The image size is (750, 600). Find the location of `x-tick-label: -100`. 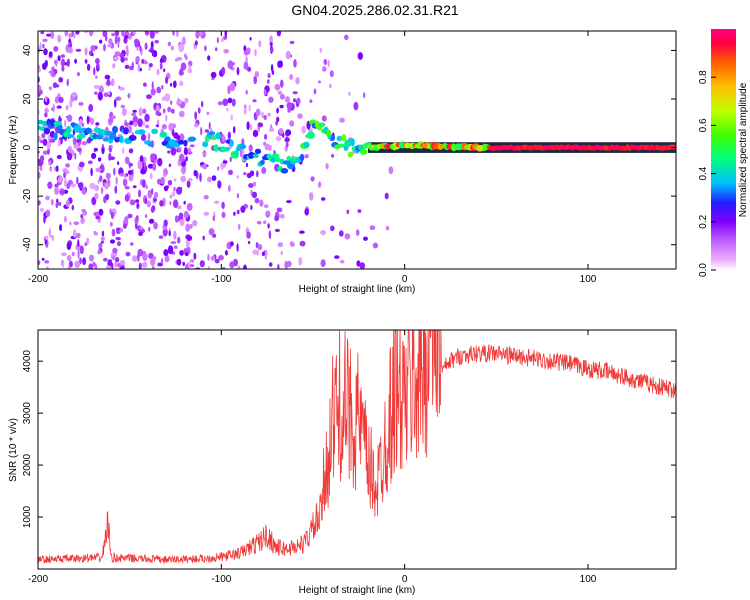

x-tick-label: -100 is located at coordinates (221, 279).